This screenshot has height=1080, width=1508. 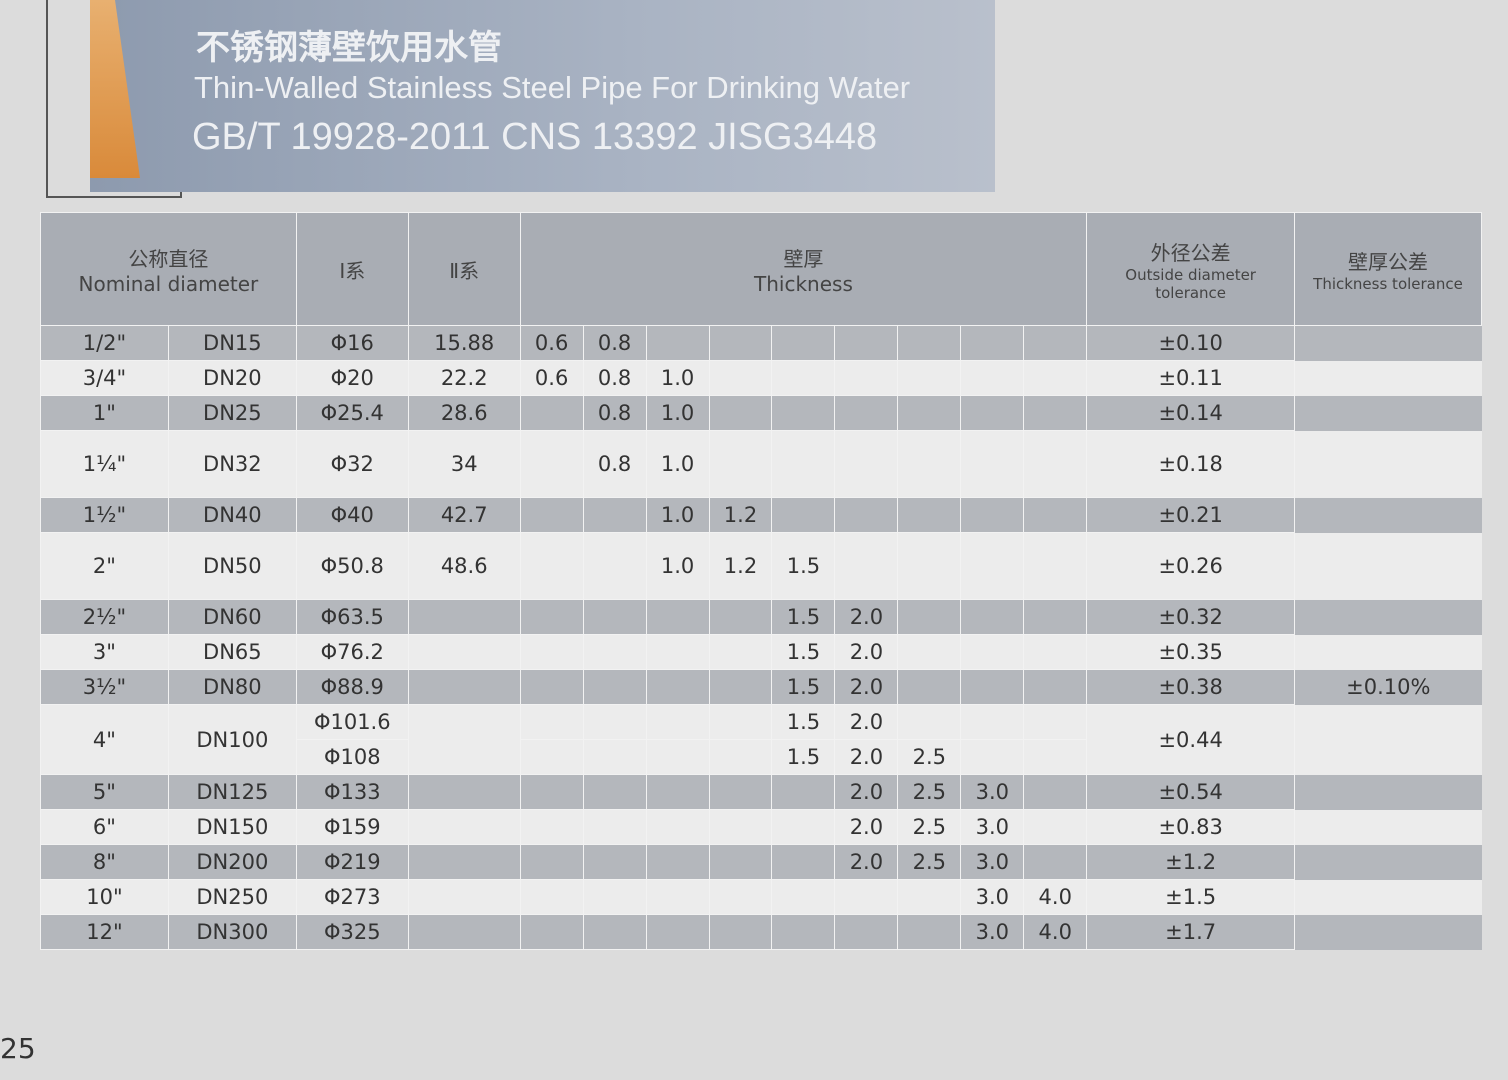 I want to click on dn-cell: DN60, so click(x=232, y=617).